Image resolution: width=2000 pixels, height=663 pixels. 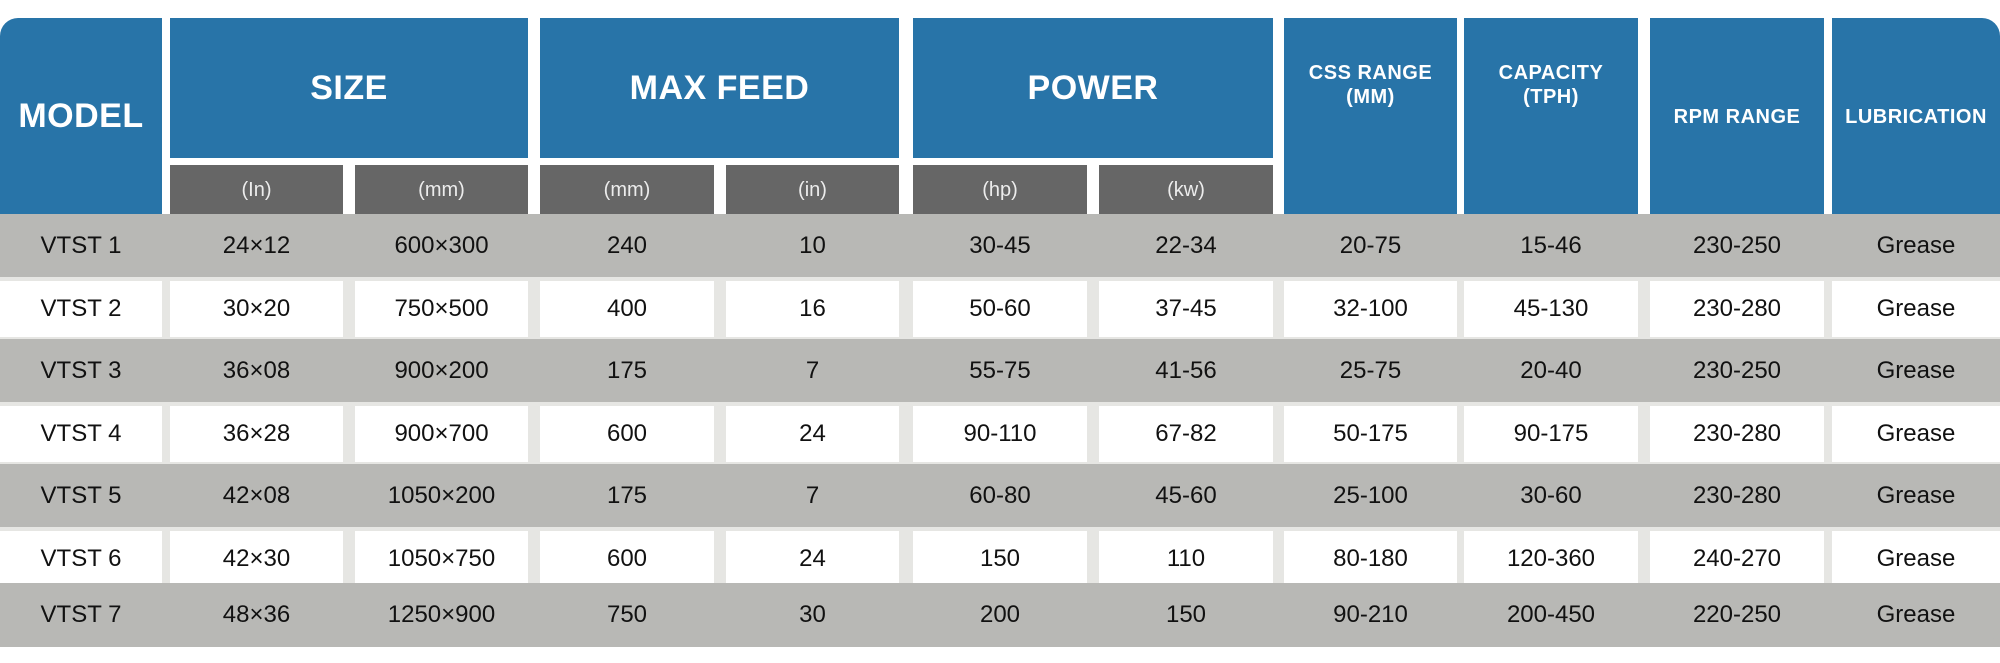 I want to click on table-cell-css: 32-100, so click(x=1370, y=309).